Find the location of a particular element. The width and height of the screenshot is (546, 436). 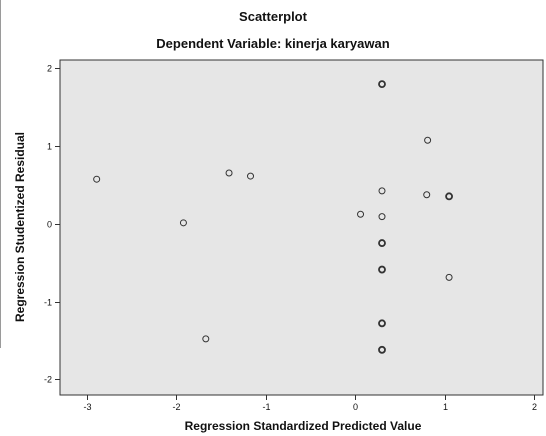

x-tick-label: 1 is located at coordinates (445, 407).